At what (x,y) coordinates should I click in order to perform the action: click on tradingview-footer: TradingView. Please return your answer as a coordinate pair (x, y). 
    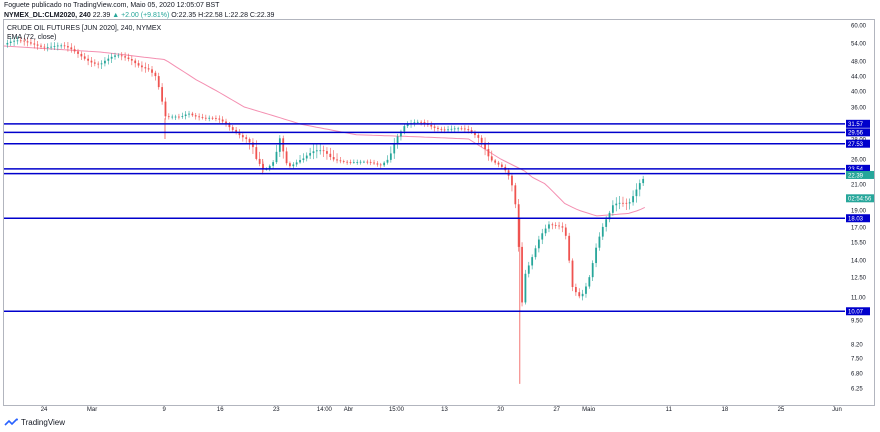
    Looking at the image, I should click on (34, 423).